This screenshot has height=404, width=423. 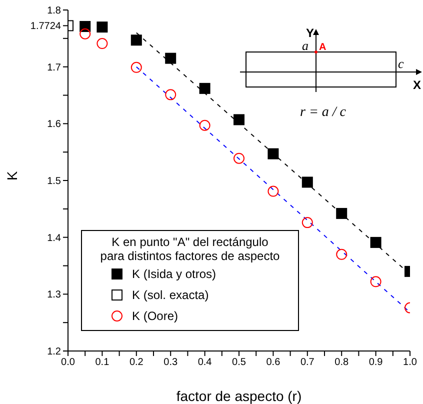 I want to click on x-tick-label: 0.9, so click(x=376, y=362).